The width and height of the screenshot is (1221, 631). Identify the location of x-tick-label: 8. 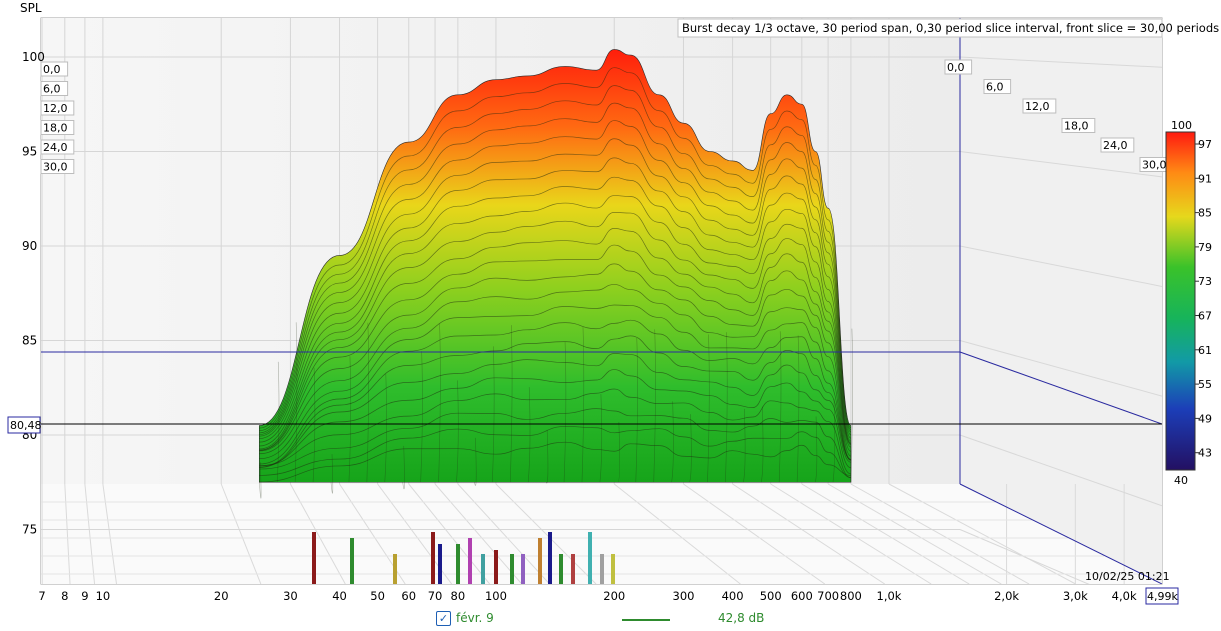
(64, 596).